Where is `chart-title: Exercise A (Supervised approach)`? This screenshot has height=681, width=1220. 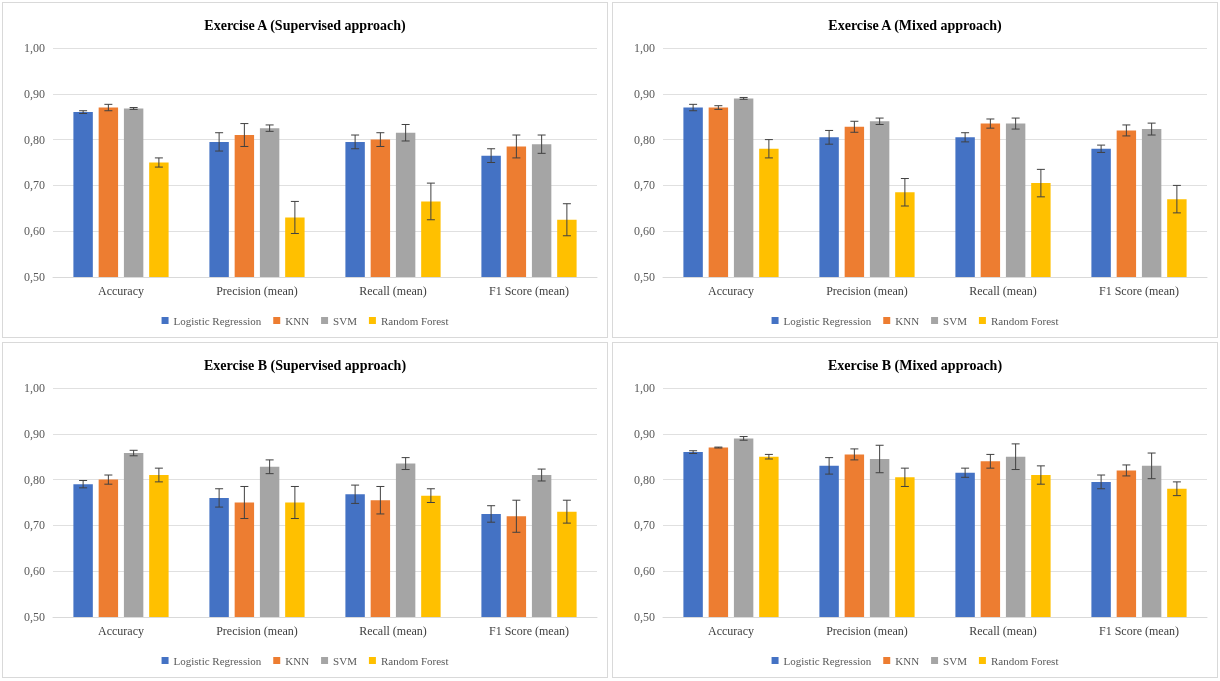 chart-title: Exercise A (Supervised approach) is located at coordinates (305, 25).